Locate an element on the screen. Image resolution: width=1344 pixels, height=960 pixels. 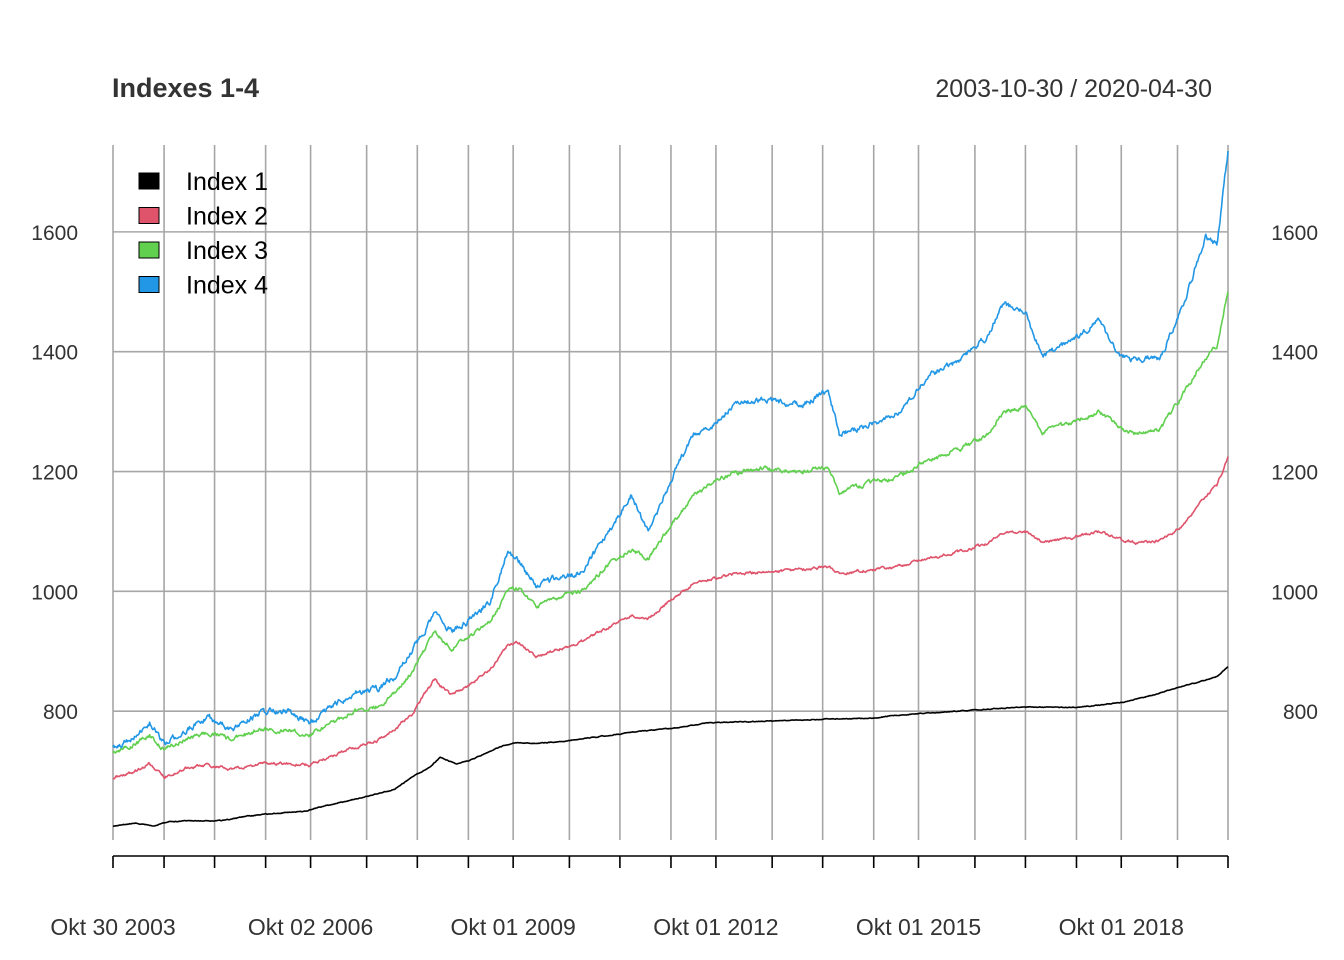
y-tick-label-right: 1000 is located at coordinates (1294, 592).